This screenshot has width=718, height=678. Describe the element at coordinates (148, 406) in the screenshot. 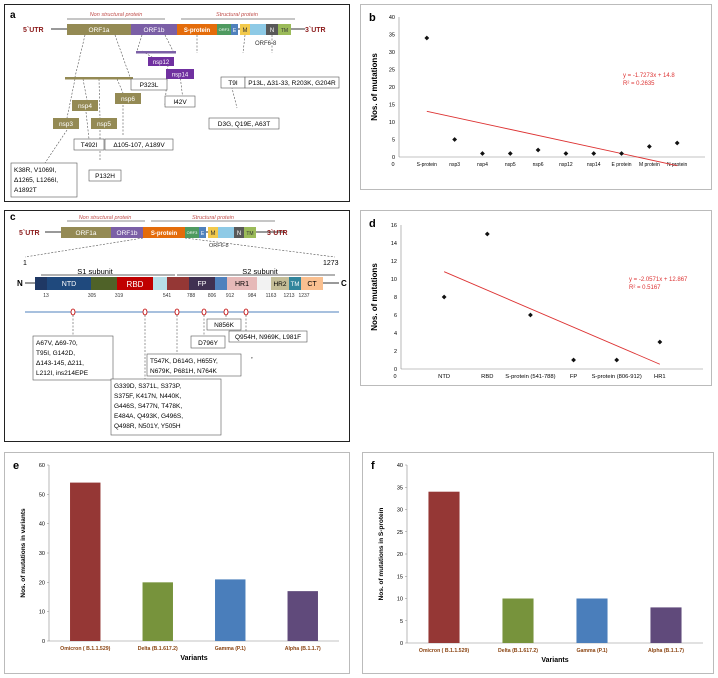

I see `box-rbd-line3: G446S, S477N, T478K,` at that location.